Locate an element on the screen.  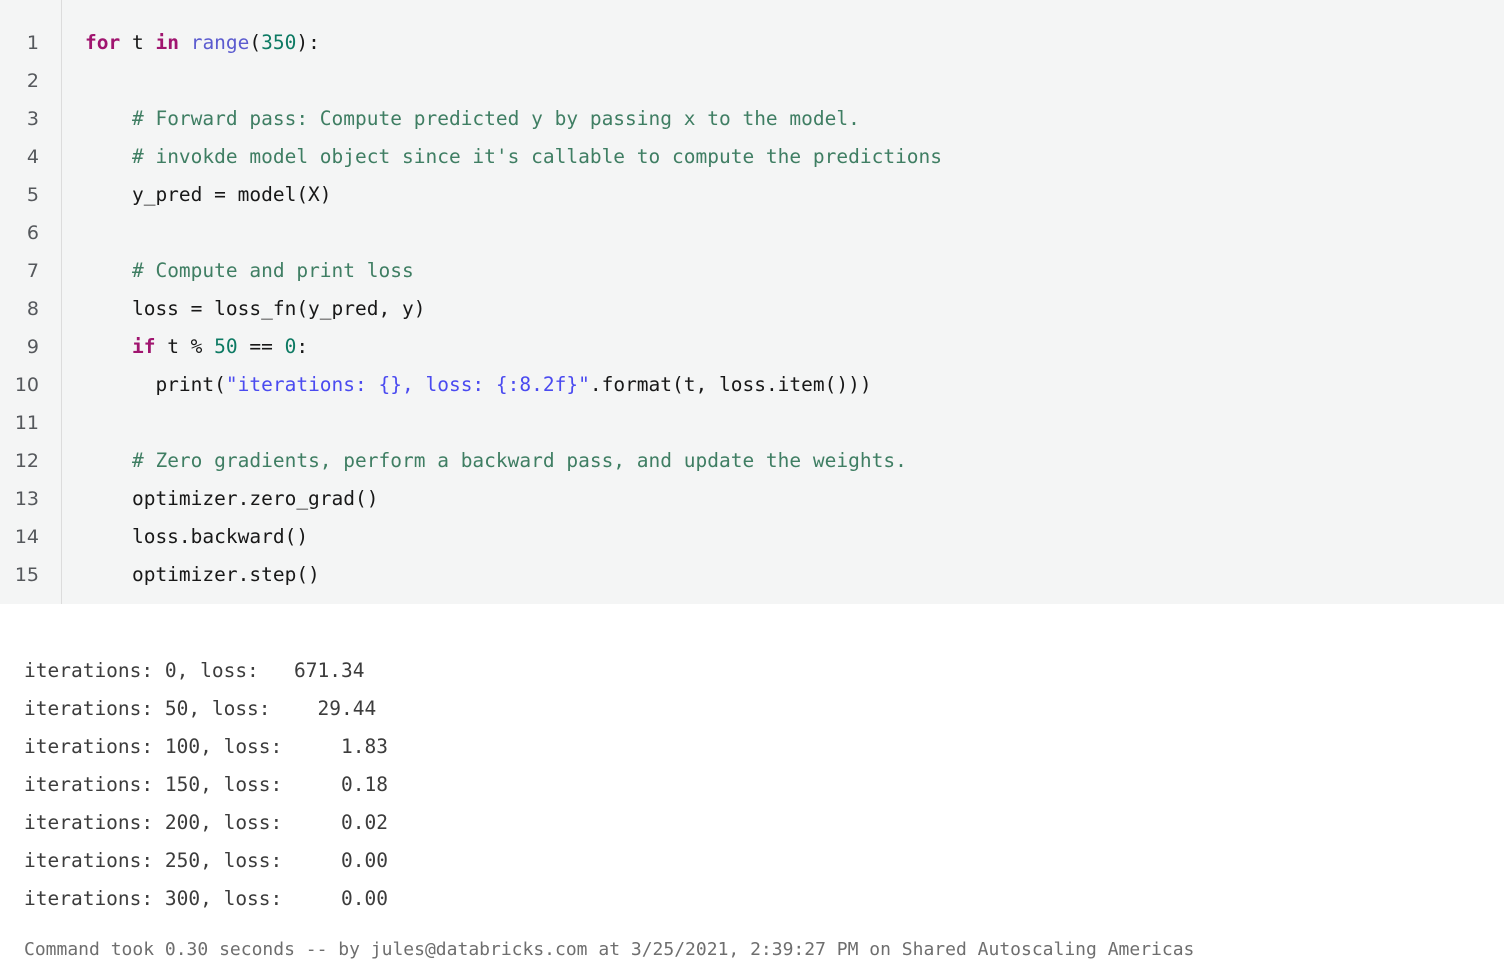
line-number: 12 is located at coordinates (26, 461).